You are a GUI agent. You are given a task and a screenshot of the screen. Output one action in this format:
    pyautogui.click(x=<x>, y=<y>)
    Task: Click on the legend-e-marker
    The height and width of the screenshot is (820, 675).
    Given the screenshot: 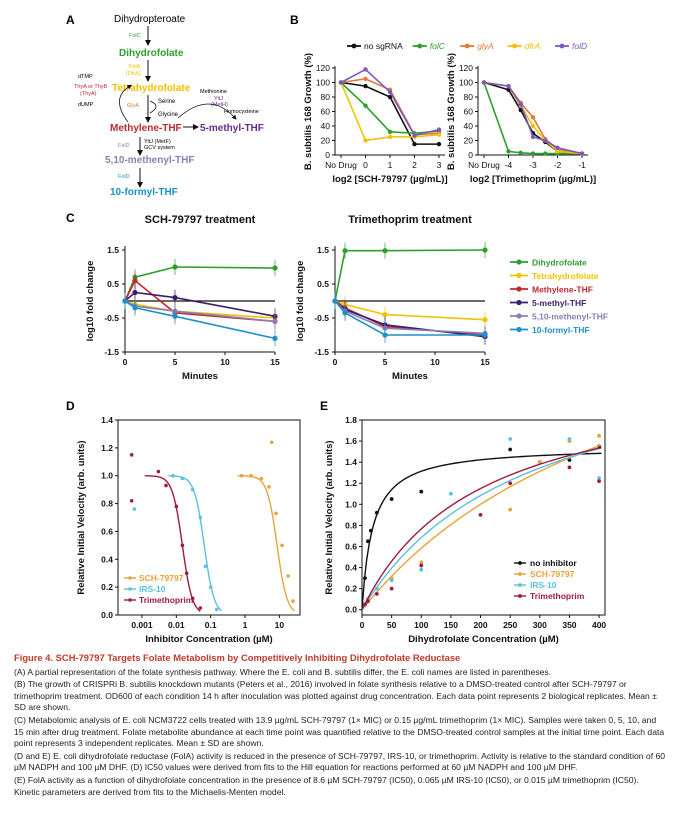 What is the action you would take?
    pyautogui.click(x=520, y=585)
    